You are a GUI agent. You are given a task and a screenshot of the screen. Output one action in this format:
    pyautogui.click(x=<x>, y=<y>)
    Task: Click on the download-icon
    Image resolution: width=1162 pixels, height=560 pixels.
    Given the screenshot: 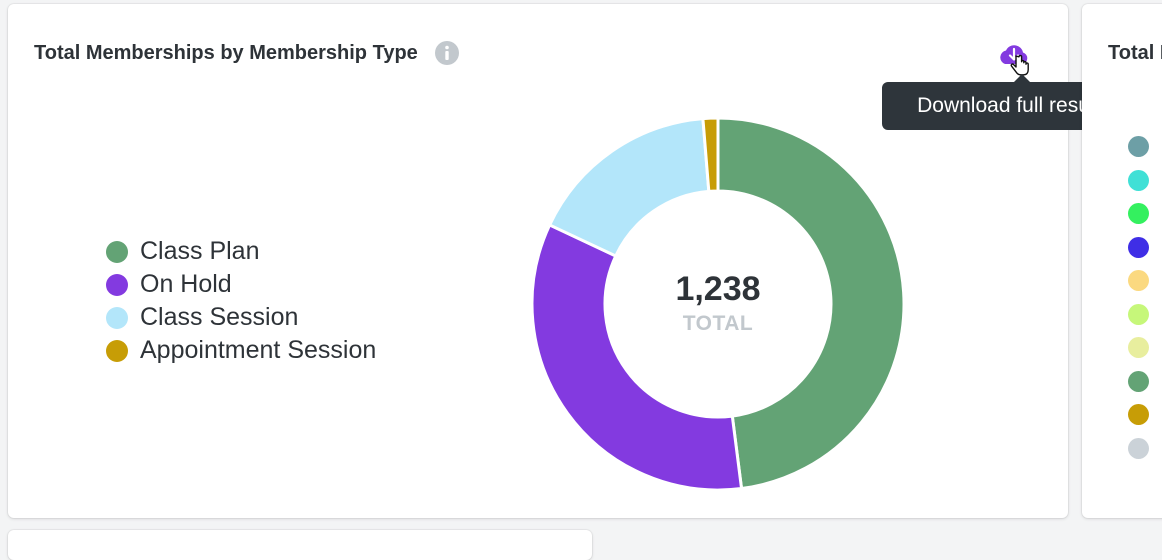 What is the action you would take?
    pyautogui.click(x=1014, y=60)
    